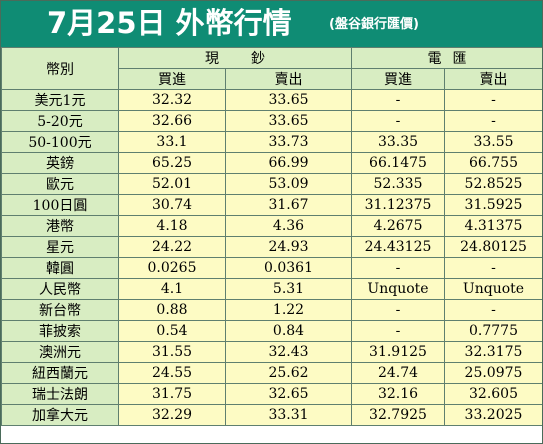 The width and height of the screenshot is (543, 444). I want to click on wire-header-char-2: 匯, so click(459, 59).